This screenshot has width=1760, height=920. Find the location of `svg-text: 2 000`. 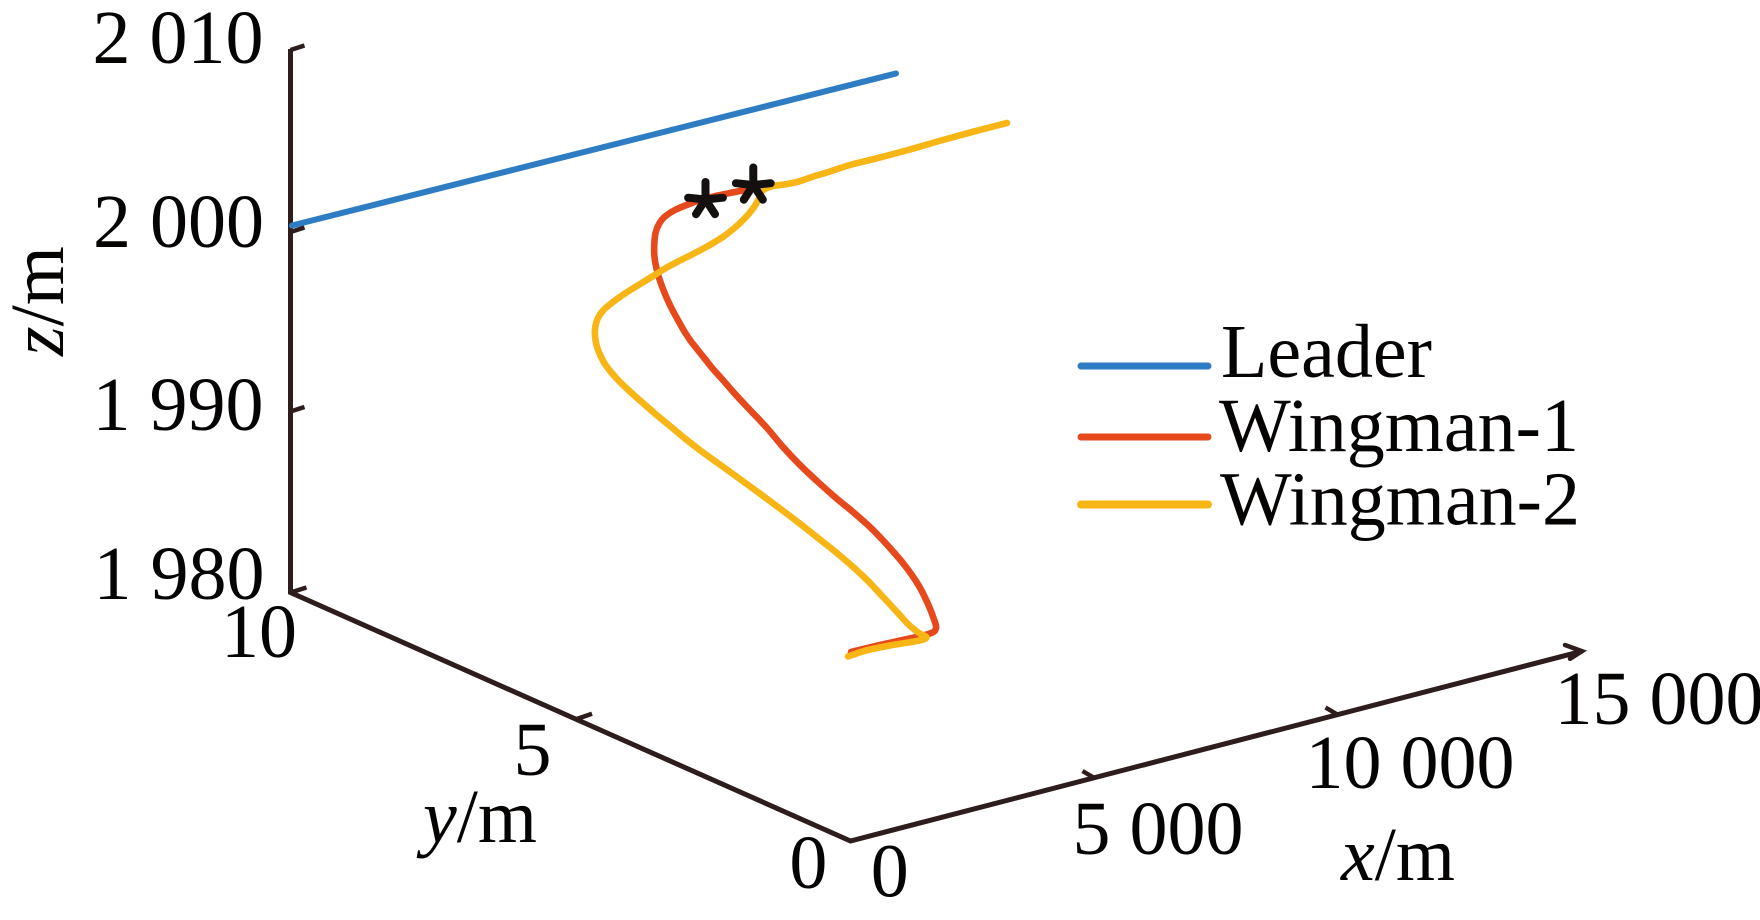

svg-text: 2 000 is located at coordinates (178, 222).